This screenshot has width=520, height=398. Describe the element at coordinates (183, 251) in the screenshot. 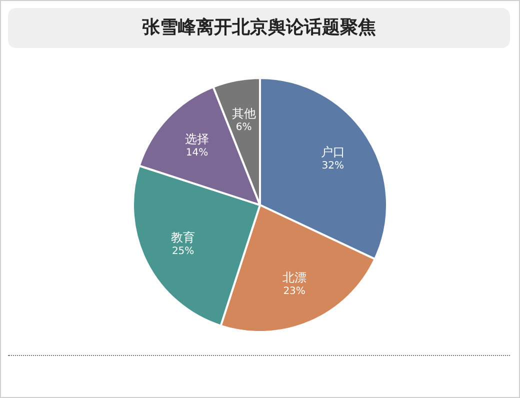

I see `data-label: 25%` at that location.